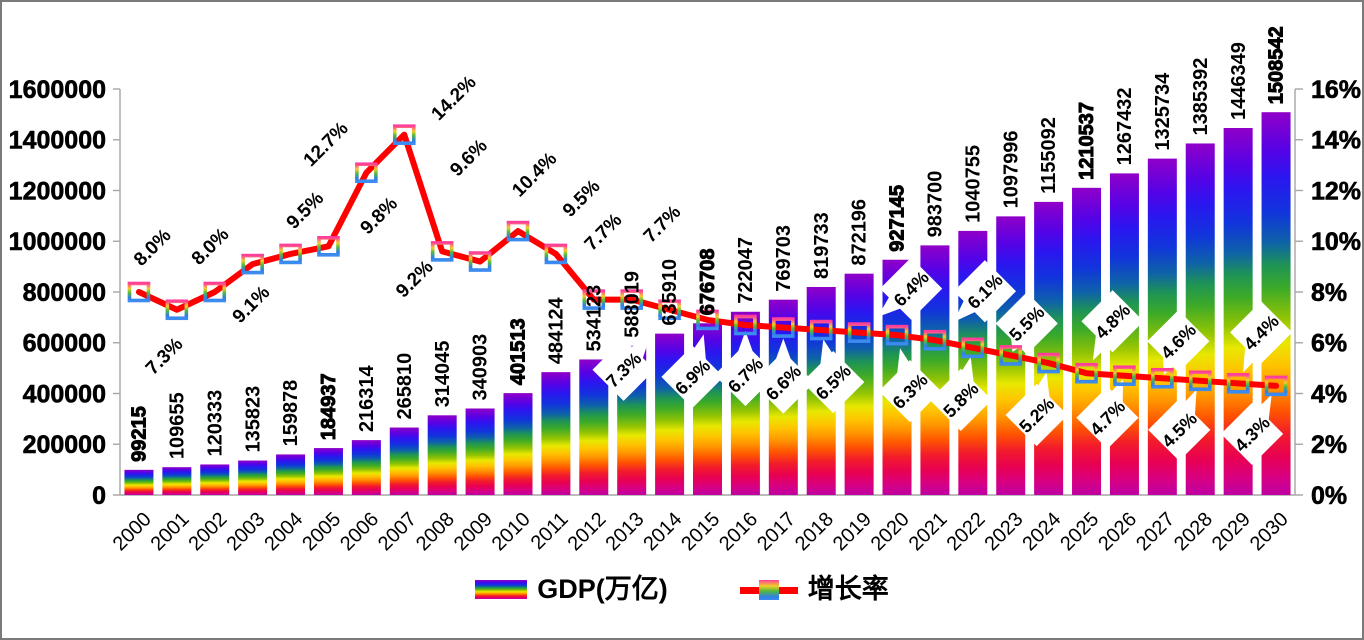  What do you see at coordinates (469, 158) in the screenshot?
I see `growth-label-2008: 9.6%` at bounding box center [469, 158].